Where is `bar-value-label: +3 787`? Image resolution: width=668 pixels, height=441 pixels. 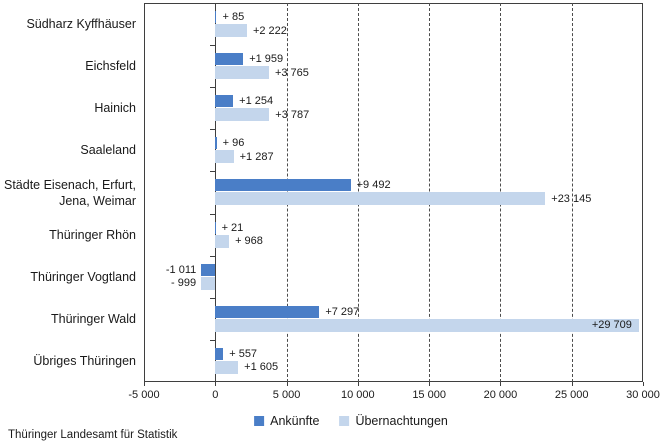
bar-value-label: +3 787 is located at coordinates (292, 114).